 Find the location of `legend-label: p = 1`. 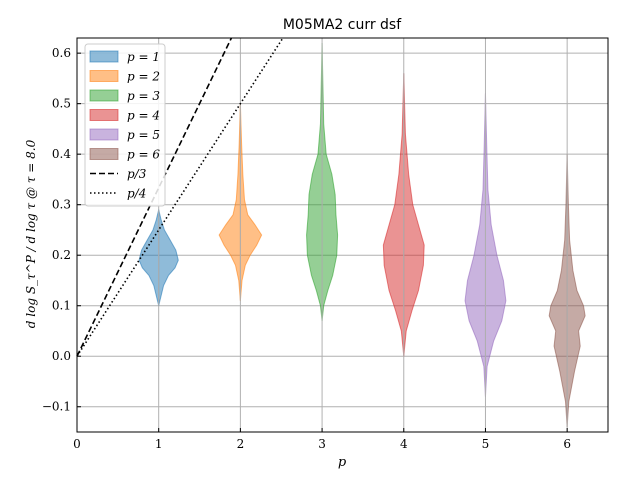

legend-label: p = 1 is located at coordinates (143, 57).